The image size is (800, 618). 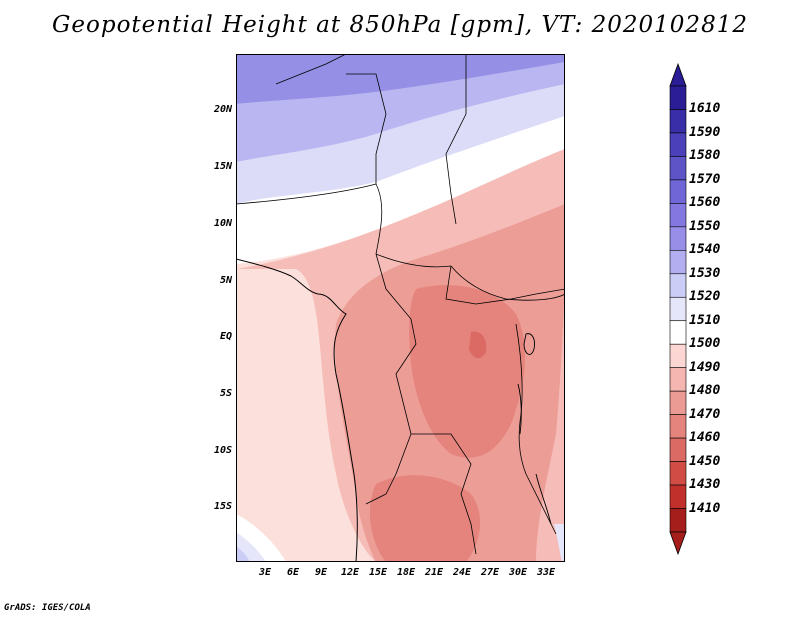 I want to click on lake-outline, so click(x=534, y=429).